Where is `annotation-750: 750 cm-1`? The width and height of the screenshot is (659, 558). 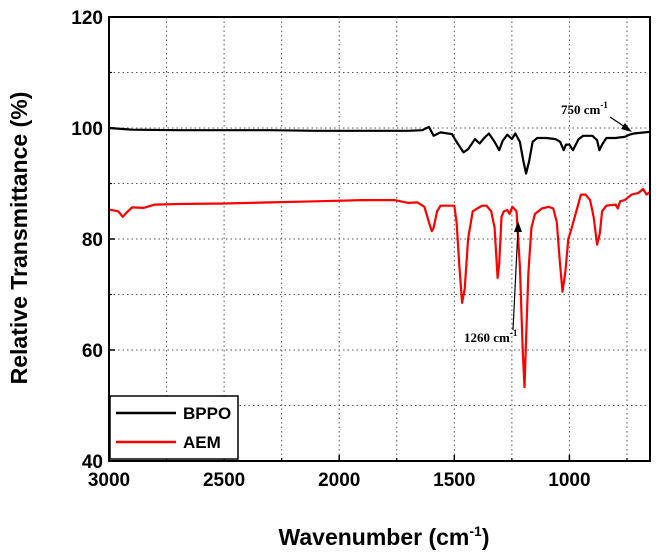 annotation-750: 750 cm-1 is located at coordinates (596, 116).